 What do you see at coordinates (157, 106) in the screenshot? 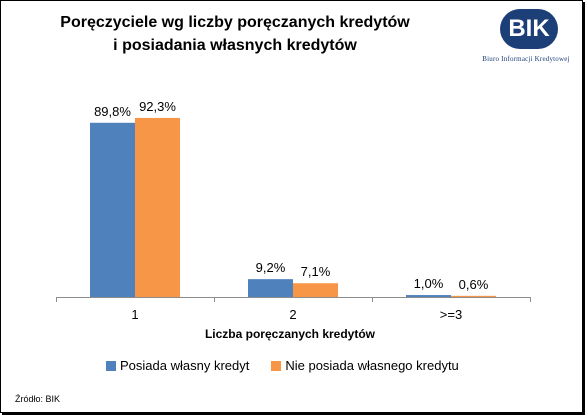
I see `data-label-series2-cat1: 92,3%` at bounding box center [157, 106].